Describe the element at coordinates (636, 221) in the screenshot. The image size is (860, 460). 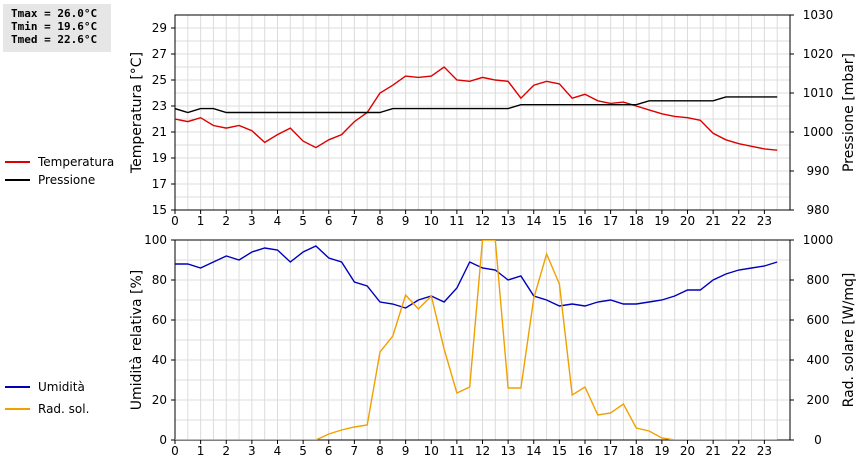
I see `temp-x-tick-label: 18` at that location.